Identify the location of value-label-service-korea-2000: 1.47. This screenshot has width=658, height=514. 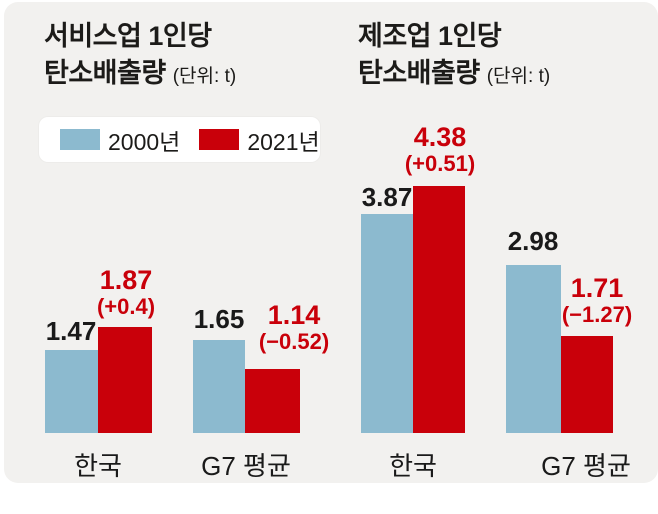
(71, 331).